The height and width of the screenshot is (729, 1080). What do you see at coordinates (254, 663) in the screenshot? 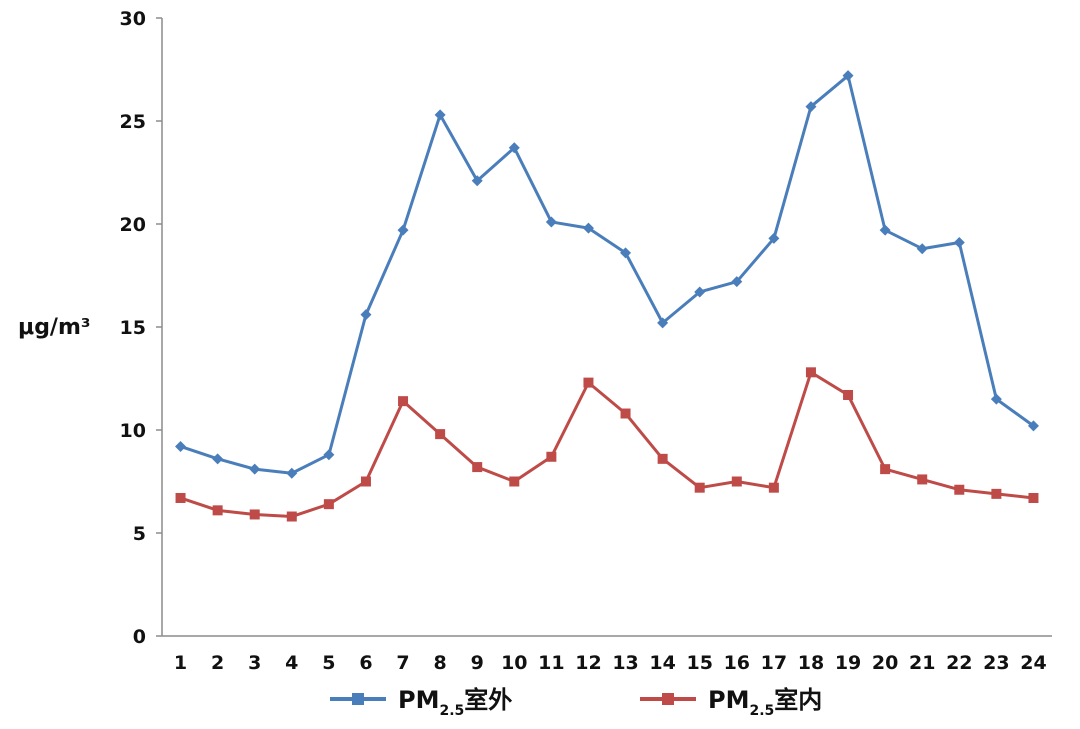
I see `x-tick-label: 3` at bounding box center [254, 663].